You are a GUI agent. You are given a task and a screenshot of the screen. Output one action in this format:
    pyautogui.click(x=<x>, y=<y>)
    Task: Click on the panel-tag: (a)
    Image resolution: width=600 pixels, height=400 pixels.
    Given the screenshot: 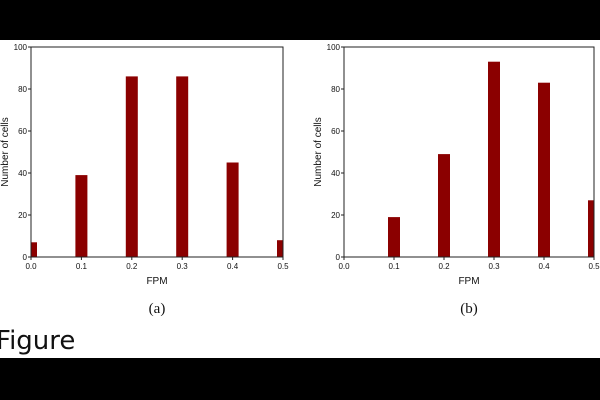 What is the action you would take?
    pyautogui.click(x=157, y=309)
    